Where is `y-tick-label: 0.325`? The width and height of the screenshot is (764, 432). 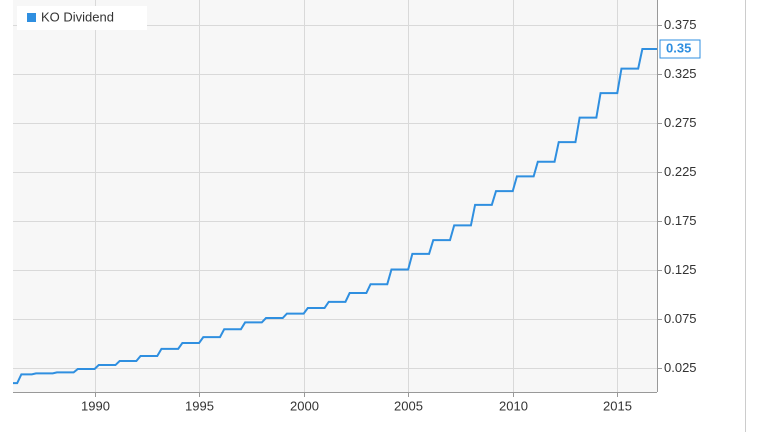 y-tick-label: 0.325 is located at coordinates (680, 73).